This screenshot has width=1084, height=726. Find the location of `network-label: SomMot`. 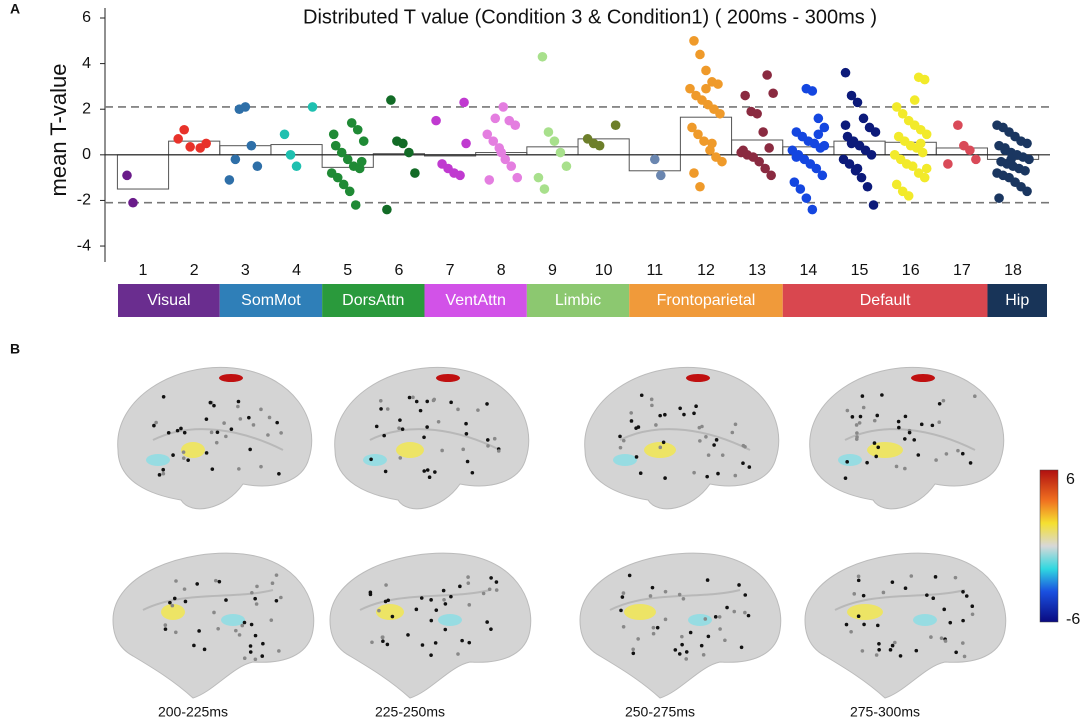

network-label: SomMot is located at coordinates (271, 300).